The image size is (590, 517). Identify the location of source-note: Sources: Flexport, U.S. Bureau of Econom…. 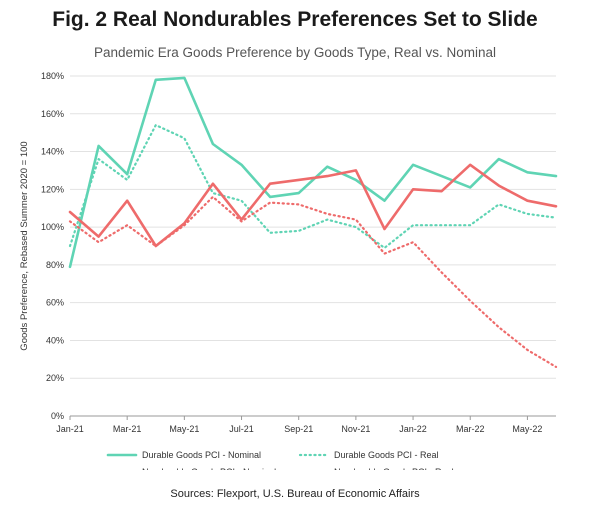
(295, 494).